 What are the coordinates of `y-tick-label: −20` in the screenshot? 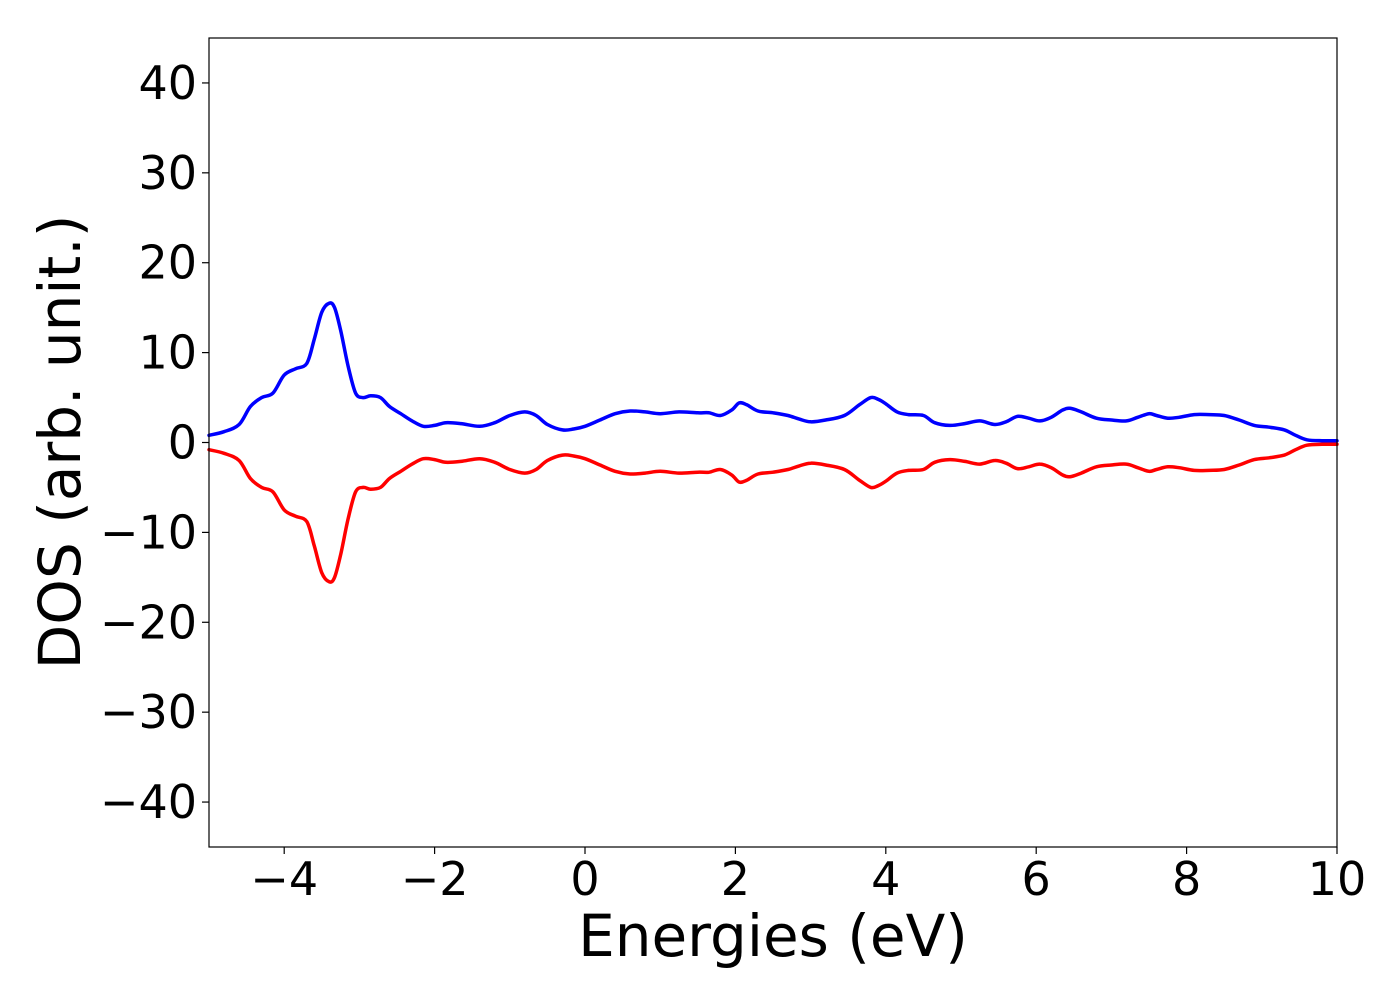 It's located at (148, 622).